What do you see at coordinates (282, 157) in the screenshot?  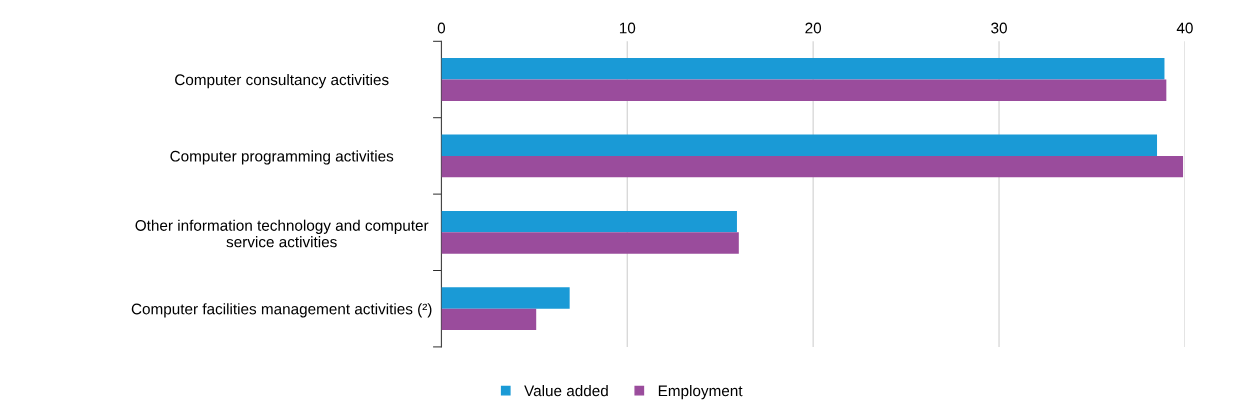 I see `y-tick-label: Computer programming activities` at bounding box center [282, 157].